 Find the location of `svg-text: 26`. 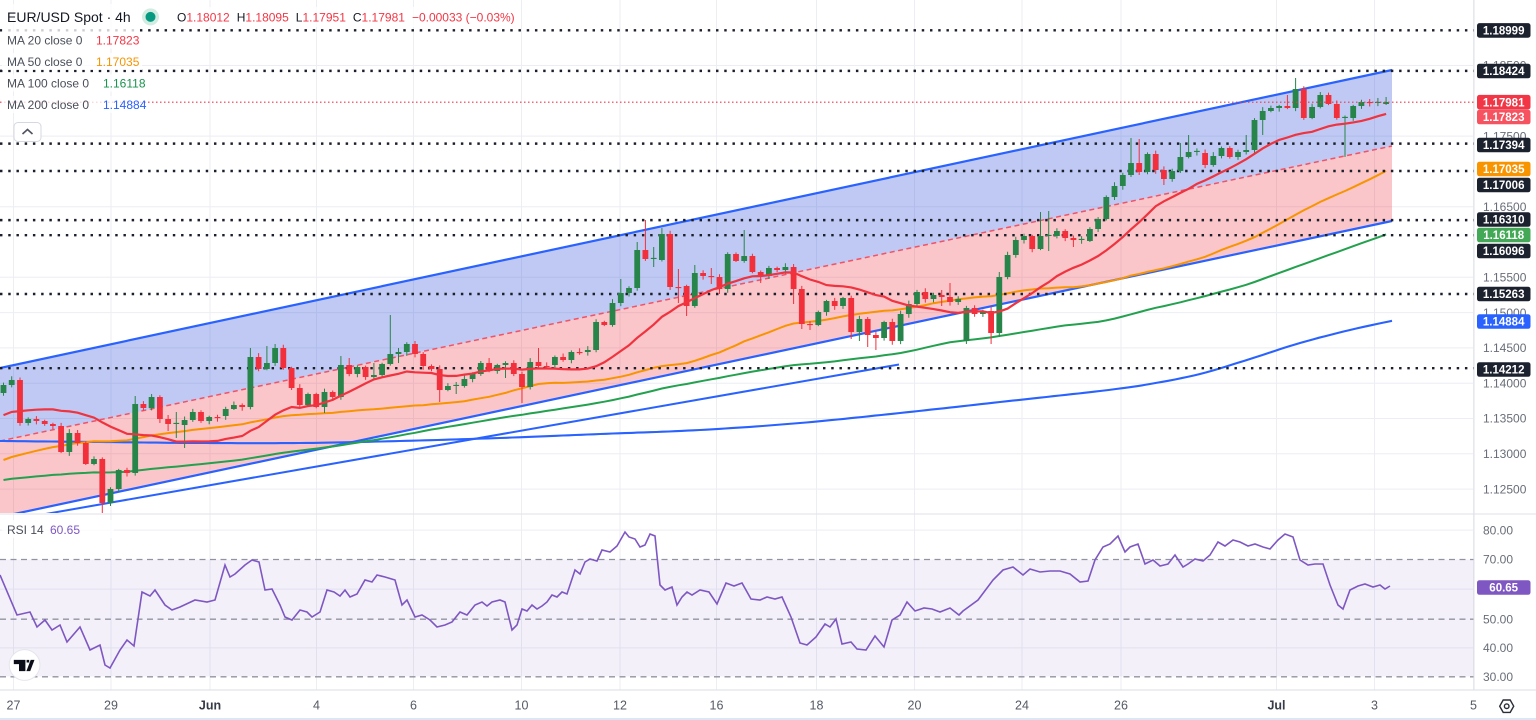

svg-text: 26 is located at coordinates (1121, 706).